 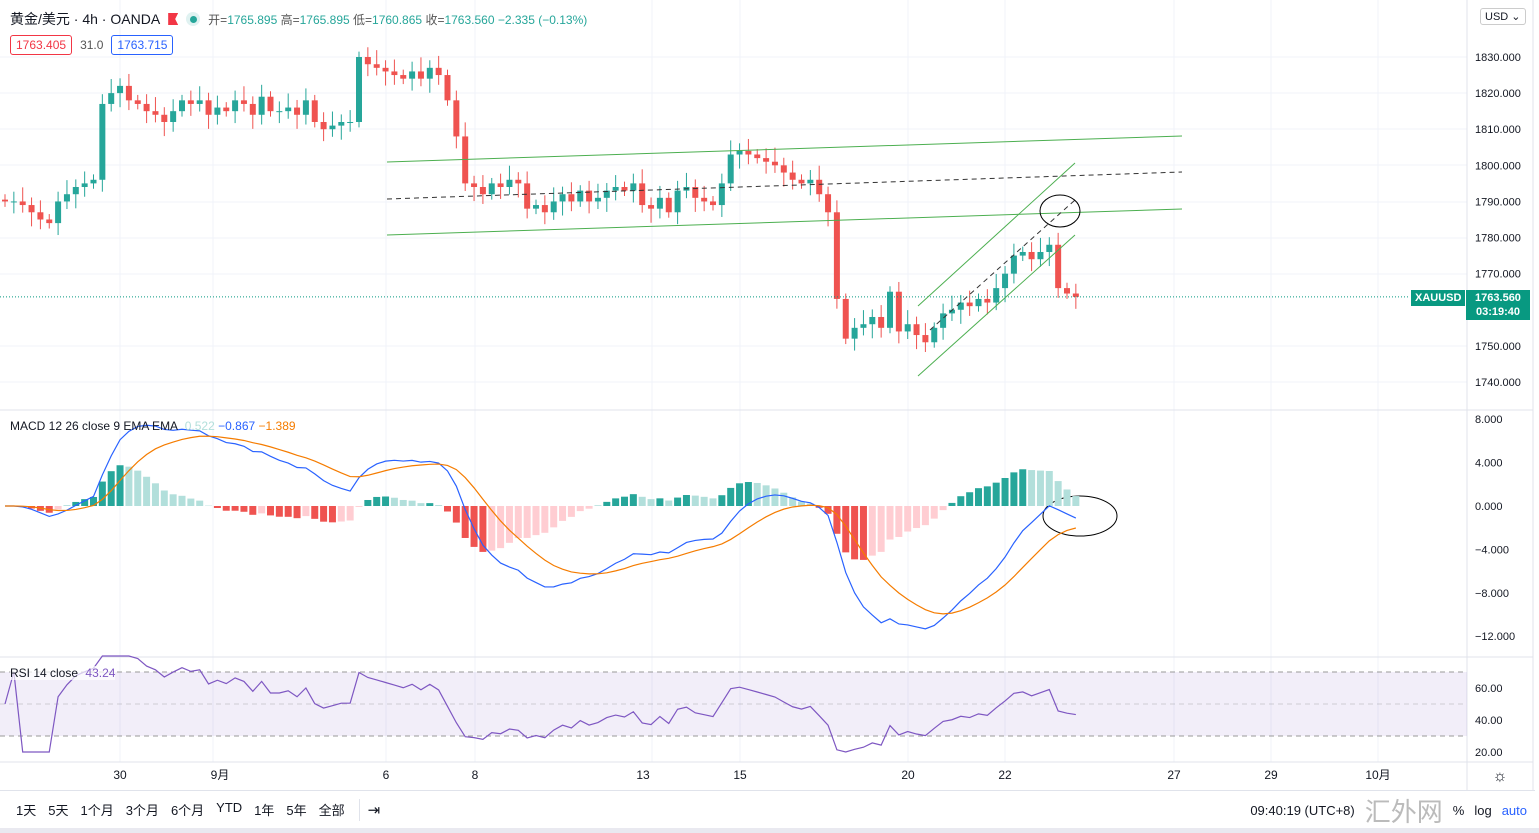 I want to click on symbol-name: 黄金/美元 · 4h · OANDA, so click(x=85, y=19).